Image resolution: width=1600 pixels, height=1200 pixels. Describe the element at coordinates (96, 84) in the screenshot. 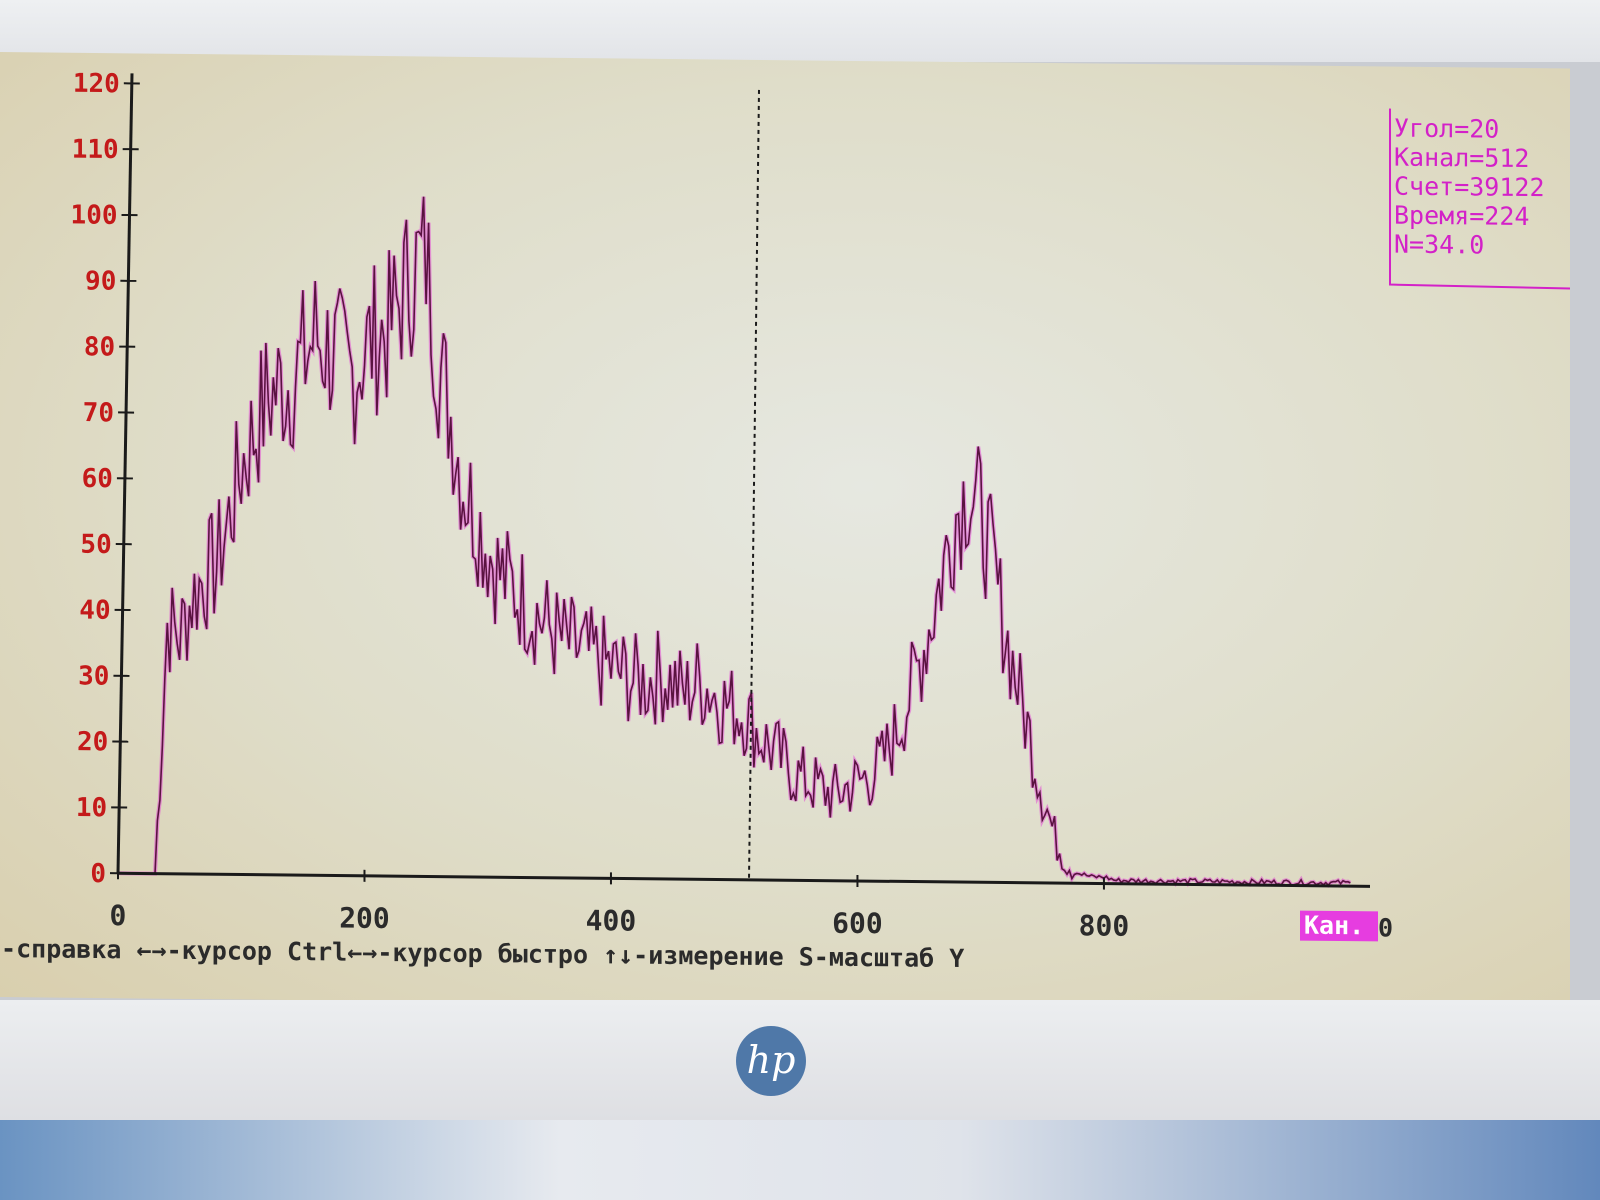

I see `y-tick-label: 120` at that location.